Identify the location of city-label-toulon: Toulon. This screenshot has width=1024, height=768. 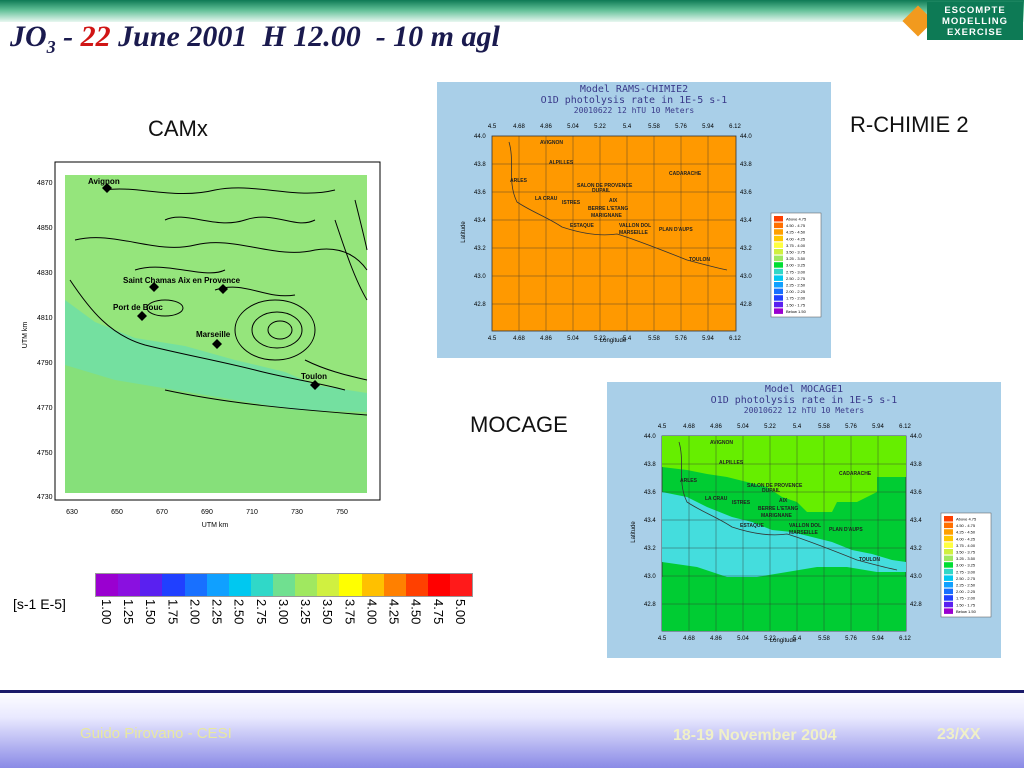
(314, 376).